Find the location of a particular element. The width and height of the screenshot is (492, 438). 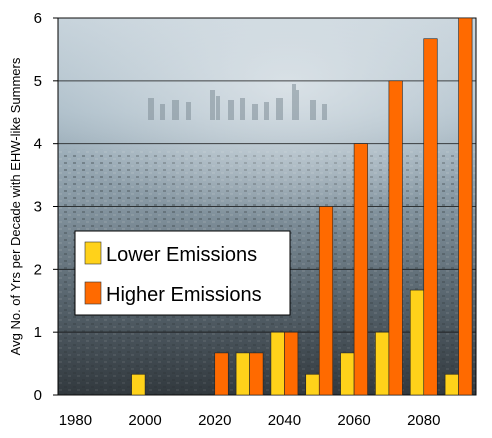

x-tick-label: 2000 is located at coordinates (144, 420).